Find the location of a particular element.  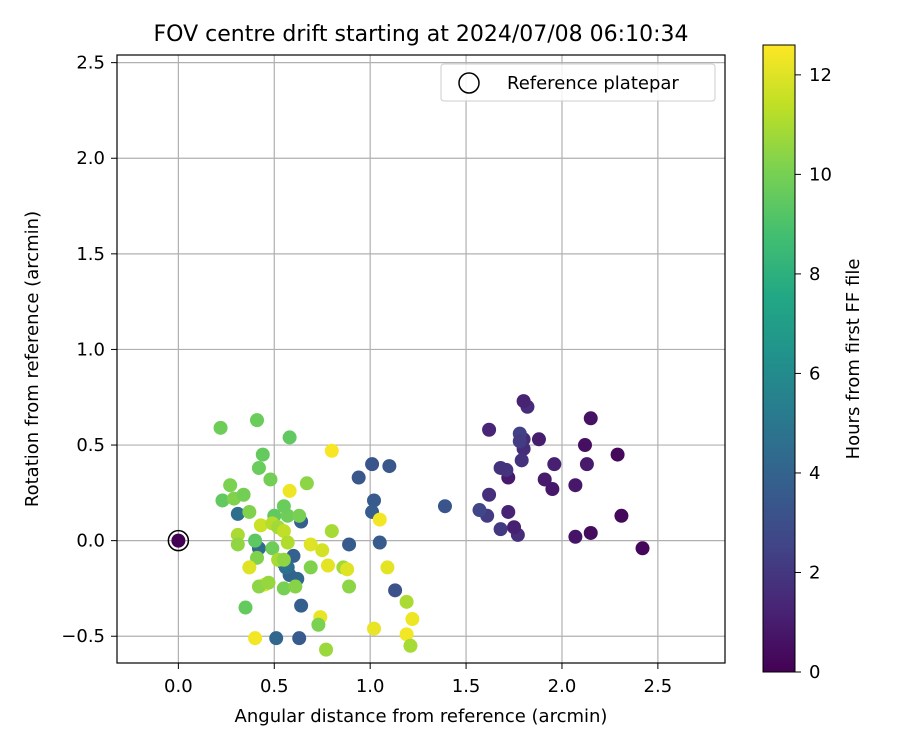

y-tick-label: 2.0 is located at coordinates (90, 158).